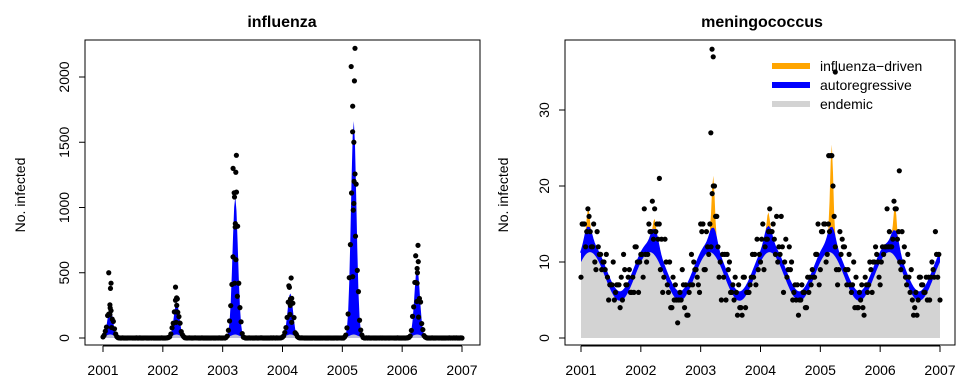 The image size is (960, 387). Describe the element at coordinates (544, 338) in the screenshot. I see `y-tick-label: 0` at that location.